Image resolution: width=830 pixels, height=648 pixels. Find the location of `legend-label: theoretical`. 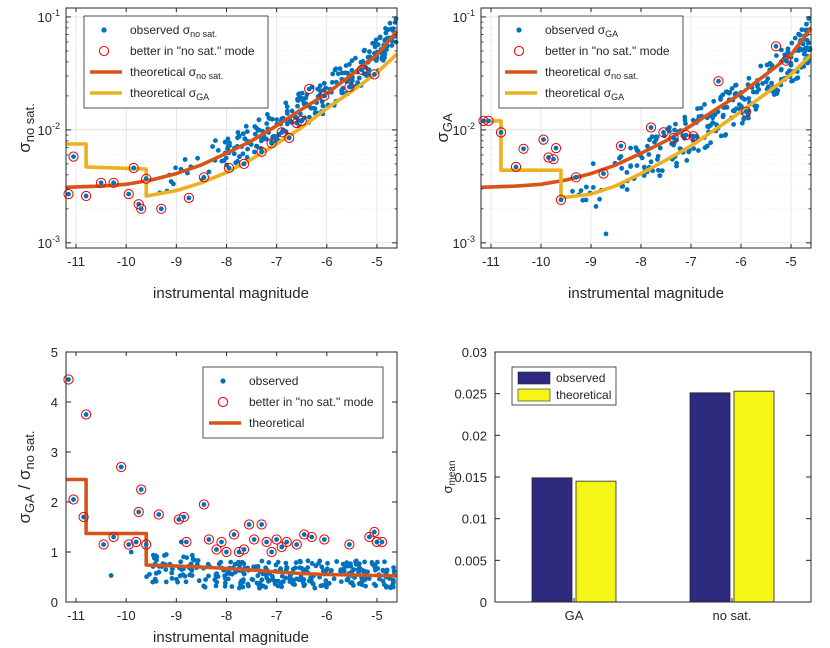

legend-label: theoretical is located at coordinates (276, 423).